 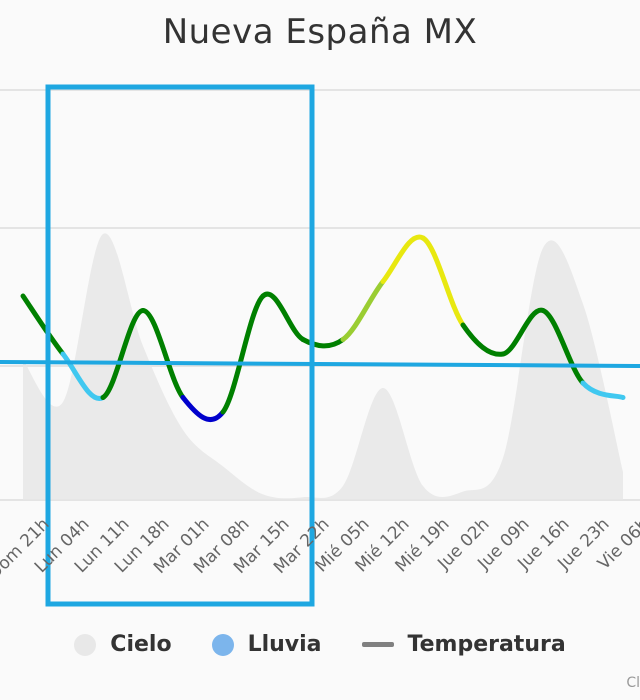 What do you see at coordinates (486, 644) in the screenshot?
I see `legend-label: Temperatura` at bounding box center [486, 644].